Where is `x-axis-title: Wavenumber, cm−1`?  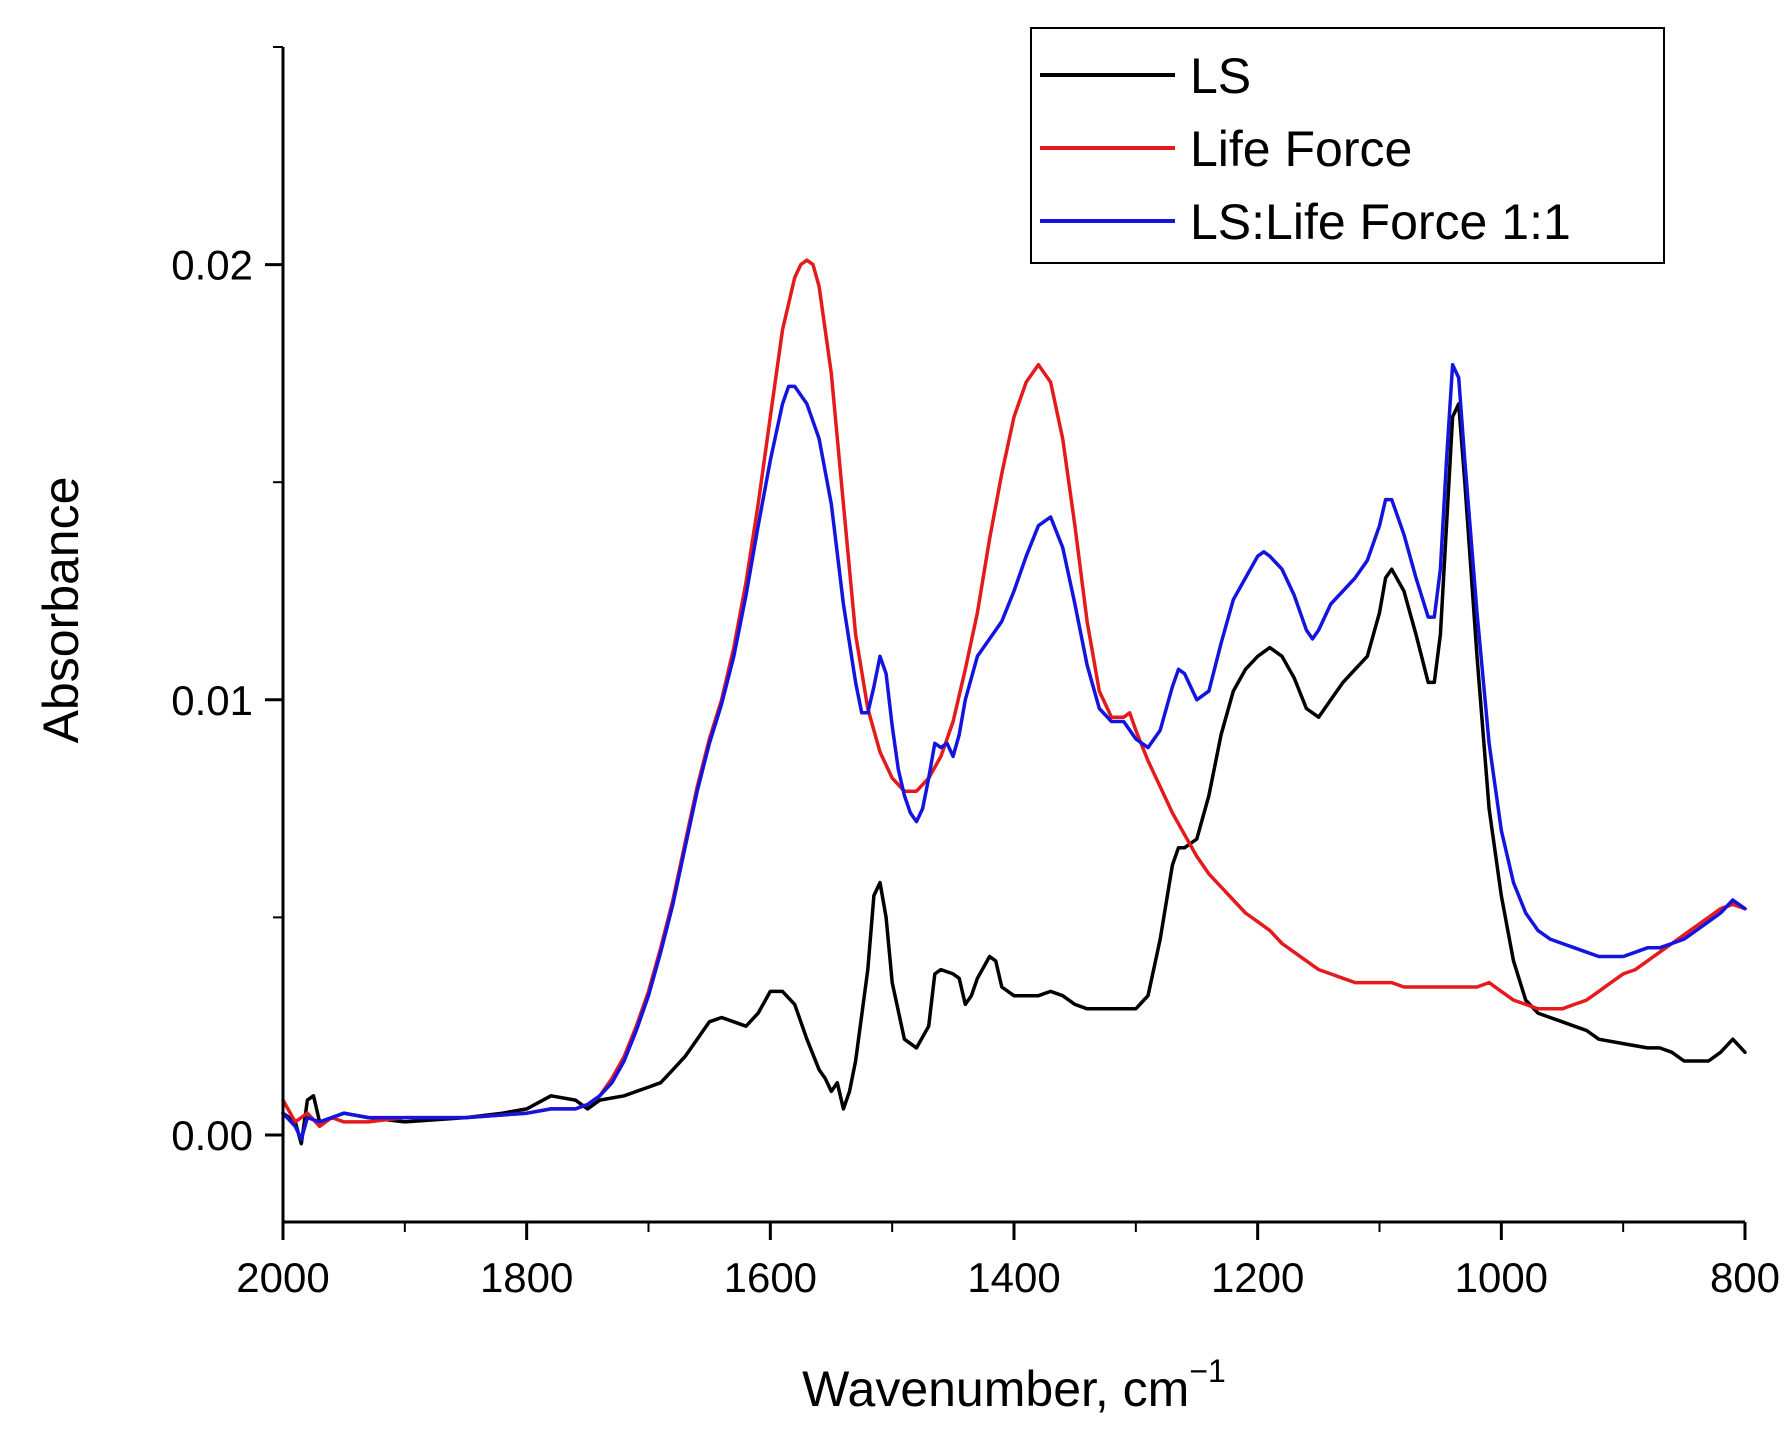
x-axis-title: Wavenumber, cm−1 is located at coordinates (1014, 1385).